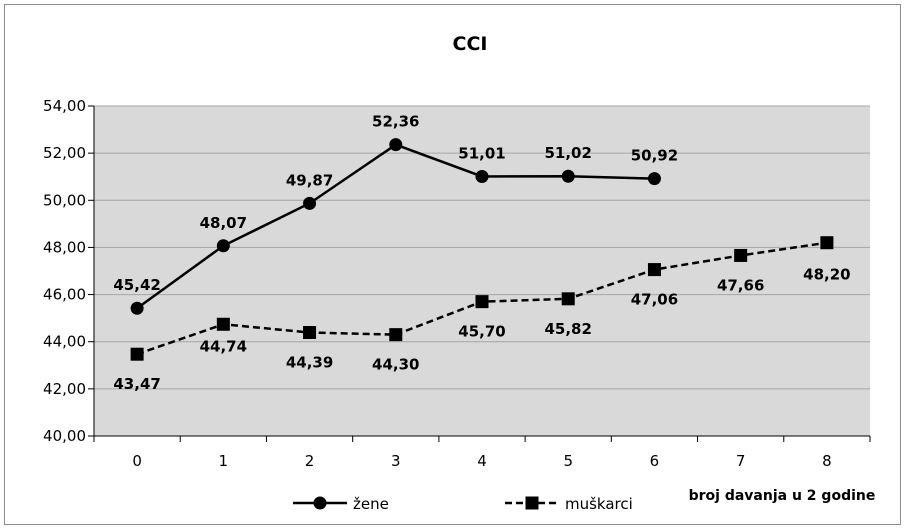 The height and width of the screenshot is (530, 906). Describe the element at coordinates (826, 275) in the screenshot. I see `data-label: 48,20` at that location.